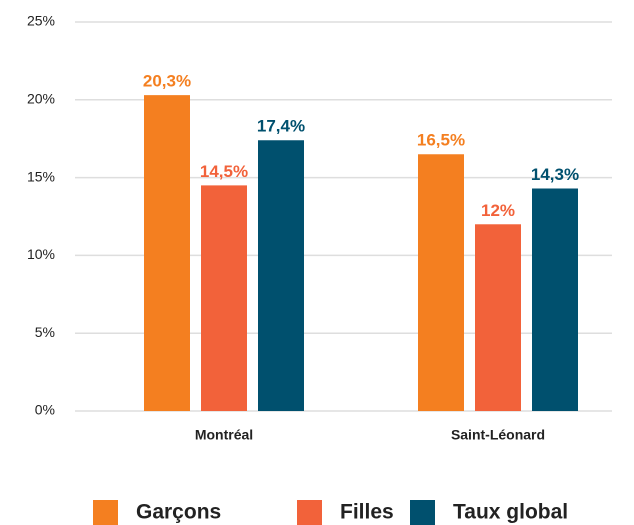 The width and height of the screenshot is (634, 525). What do you see at coordinates (441, 140) in the screenshot?
I see `value-label: 16,5%` at bounding box center [441, 140].